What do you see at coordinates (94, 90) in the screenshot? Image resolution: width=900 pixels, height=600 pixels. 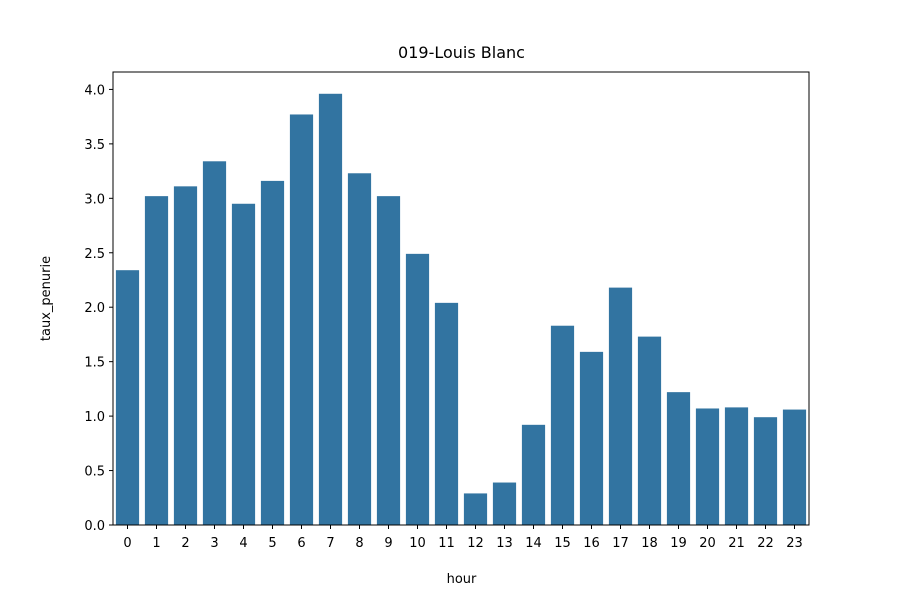 I see `y-tick-label: 4.0` at bounding box center [94, 90].